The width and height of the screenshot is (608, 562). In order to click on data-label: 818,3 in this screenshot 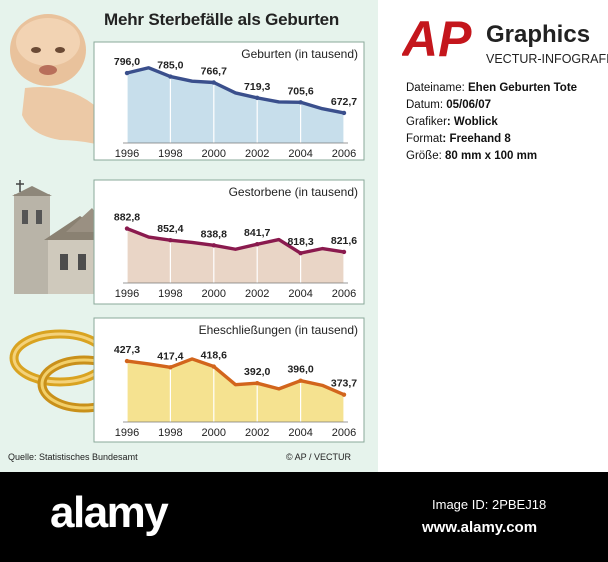, I will do `click(300, 242)`.